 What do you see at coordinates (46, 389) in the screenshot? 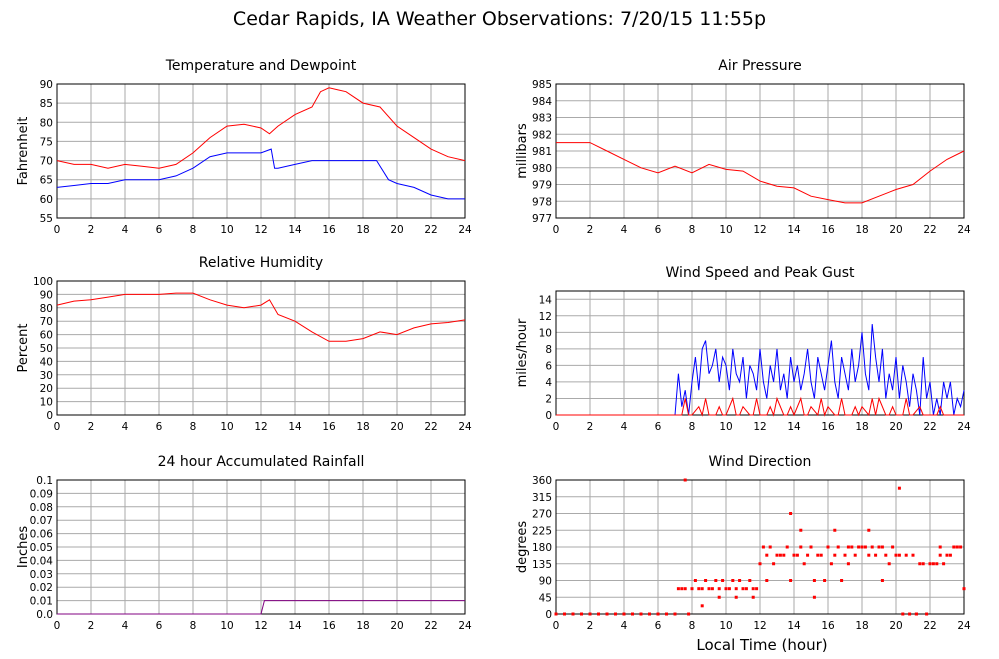
I see `y-tick-label: 20` at bounding box center [46, 389].